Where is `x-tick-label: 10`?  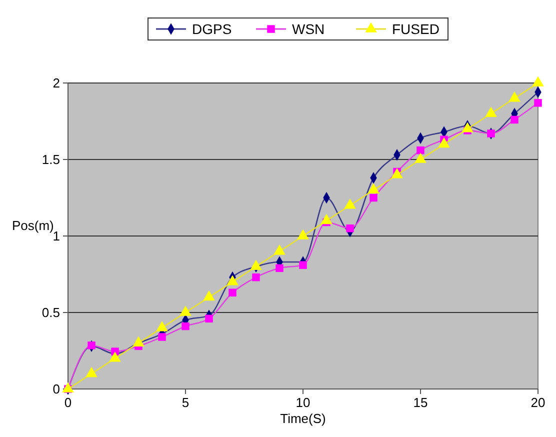 x-tick-label: 10 is located at coordinates (303, 402).